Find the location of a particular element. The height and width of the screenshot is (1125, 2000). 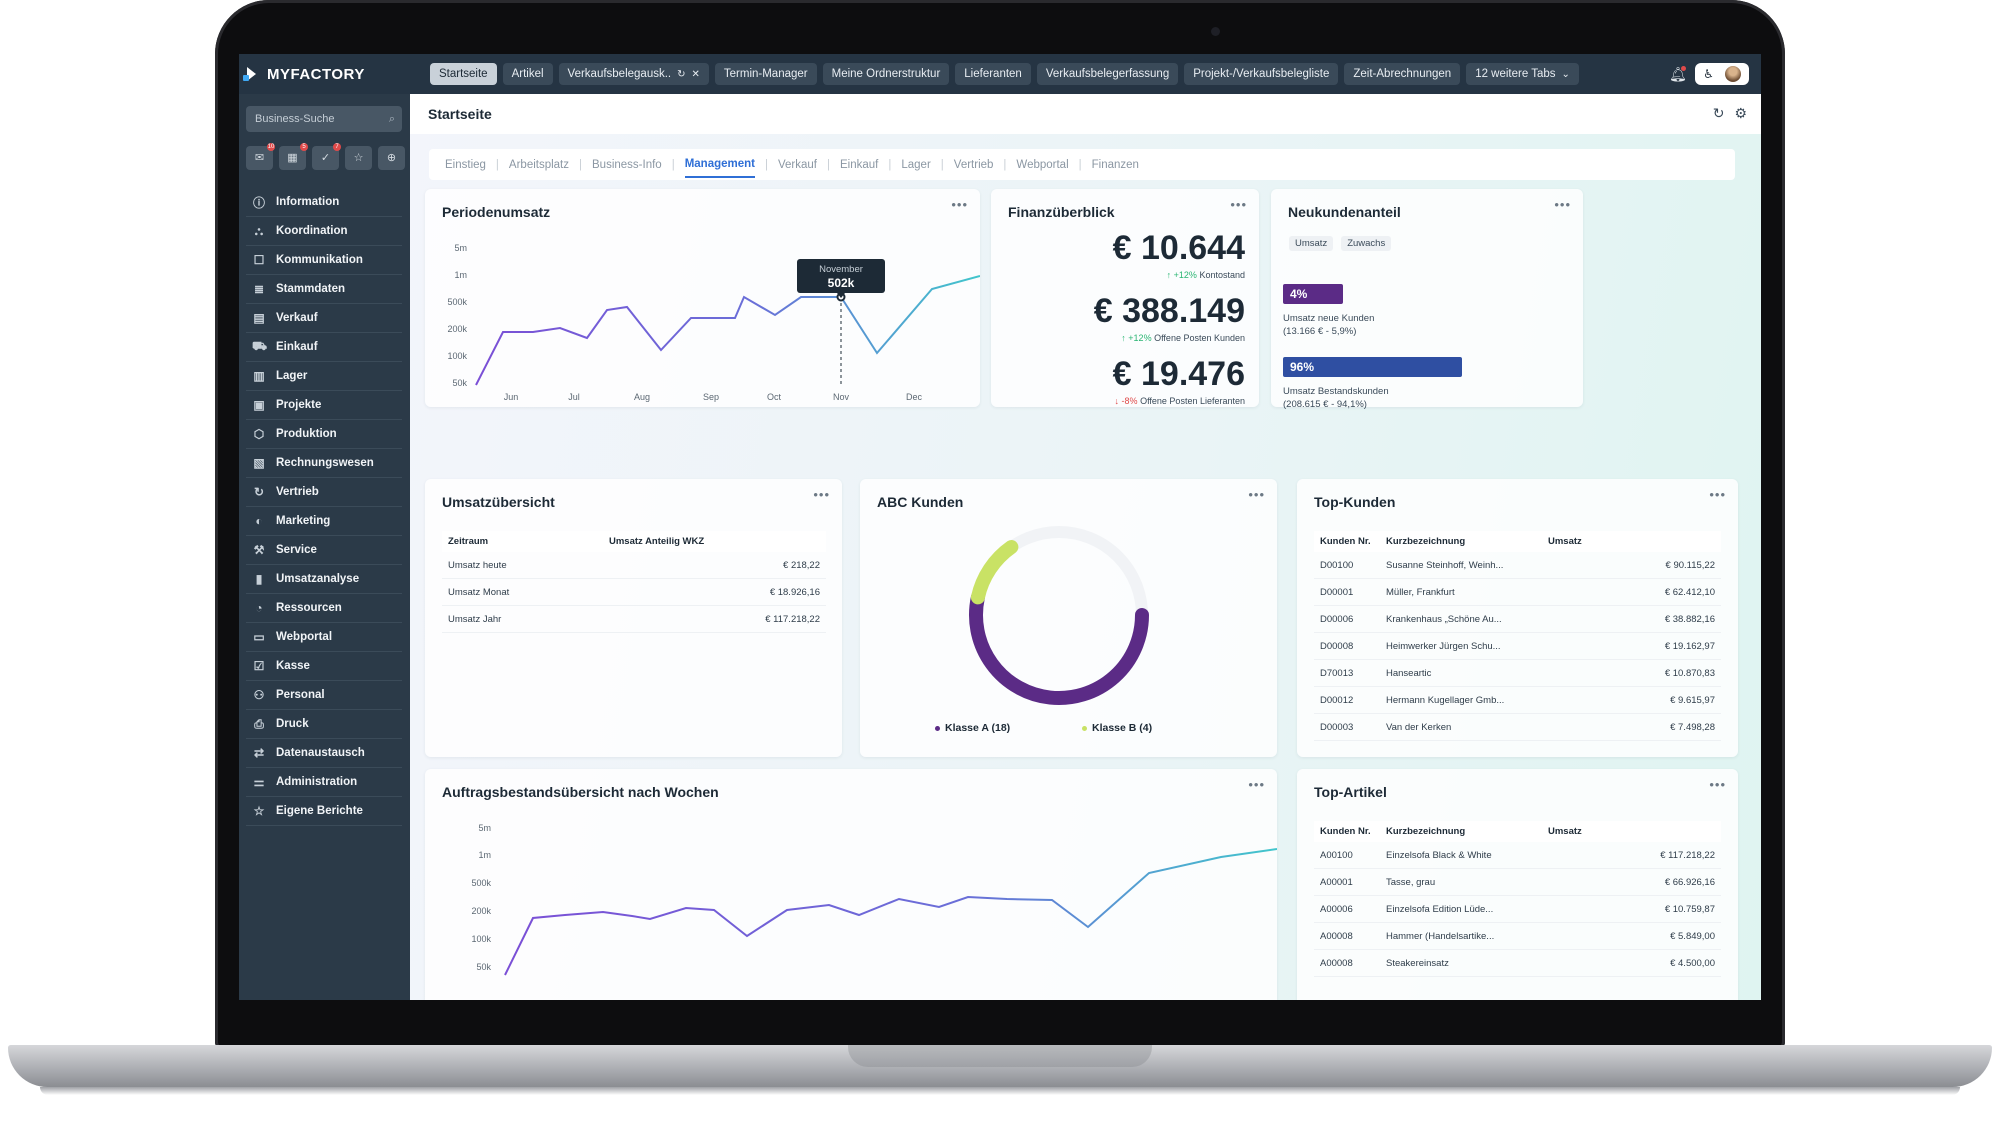

check-circle-icon: ✓ 7 is located at coordinates (326, 156).